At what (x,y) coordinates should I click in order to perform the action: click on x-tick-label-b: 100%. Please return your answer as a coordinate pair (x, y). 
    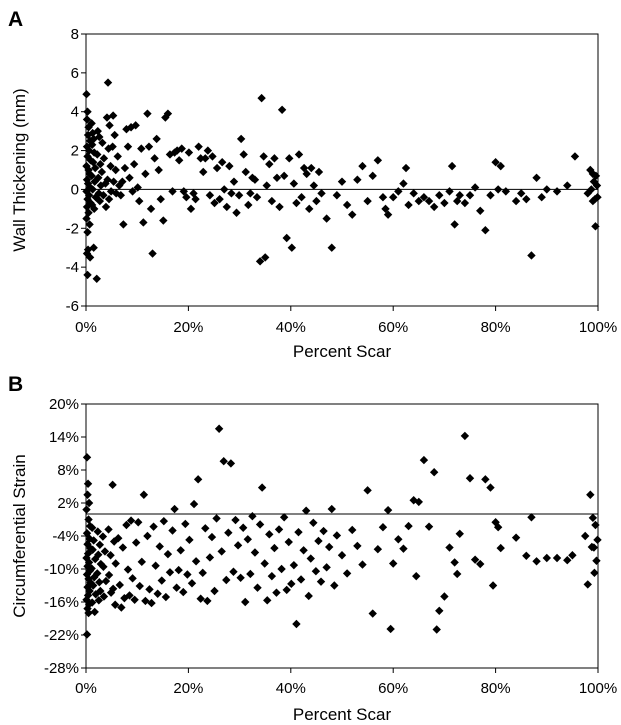
    Looking at the image, I should click on (598, 688).